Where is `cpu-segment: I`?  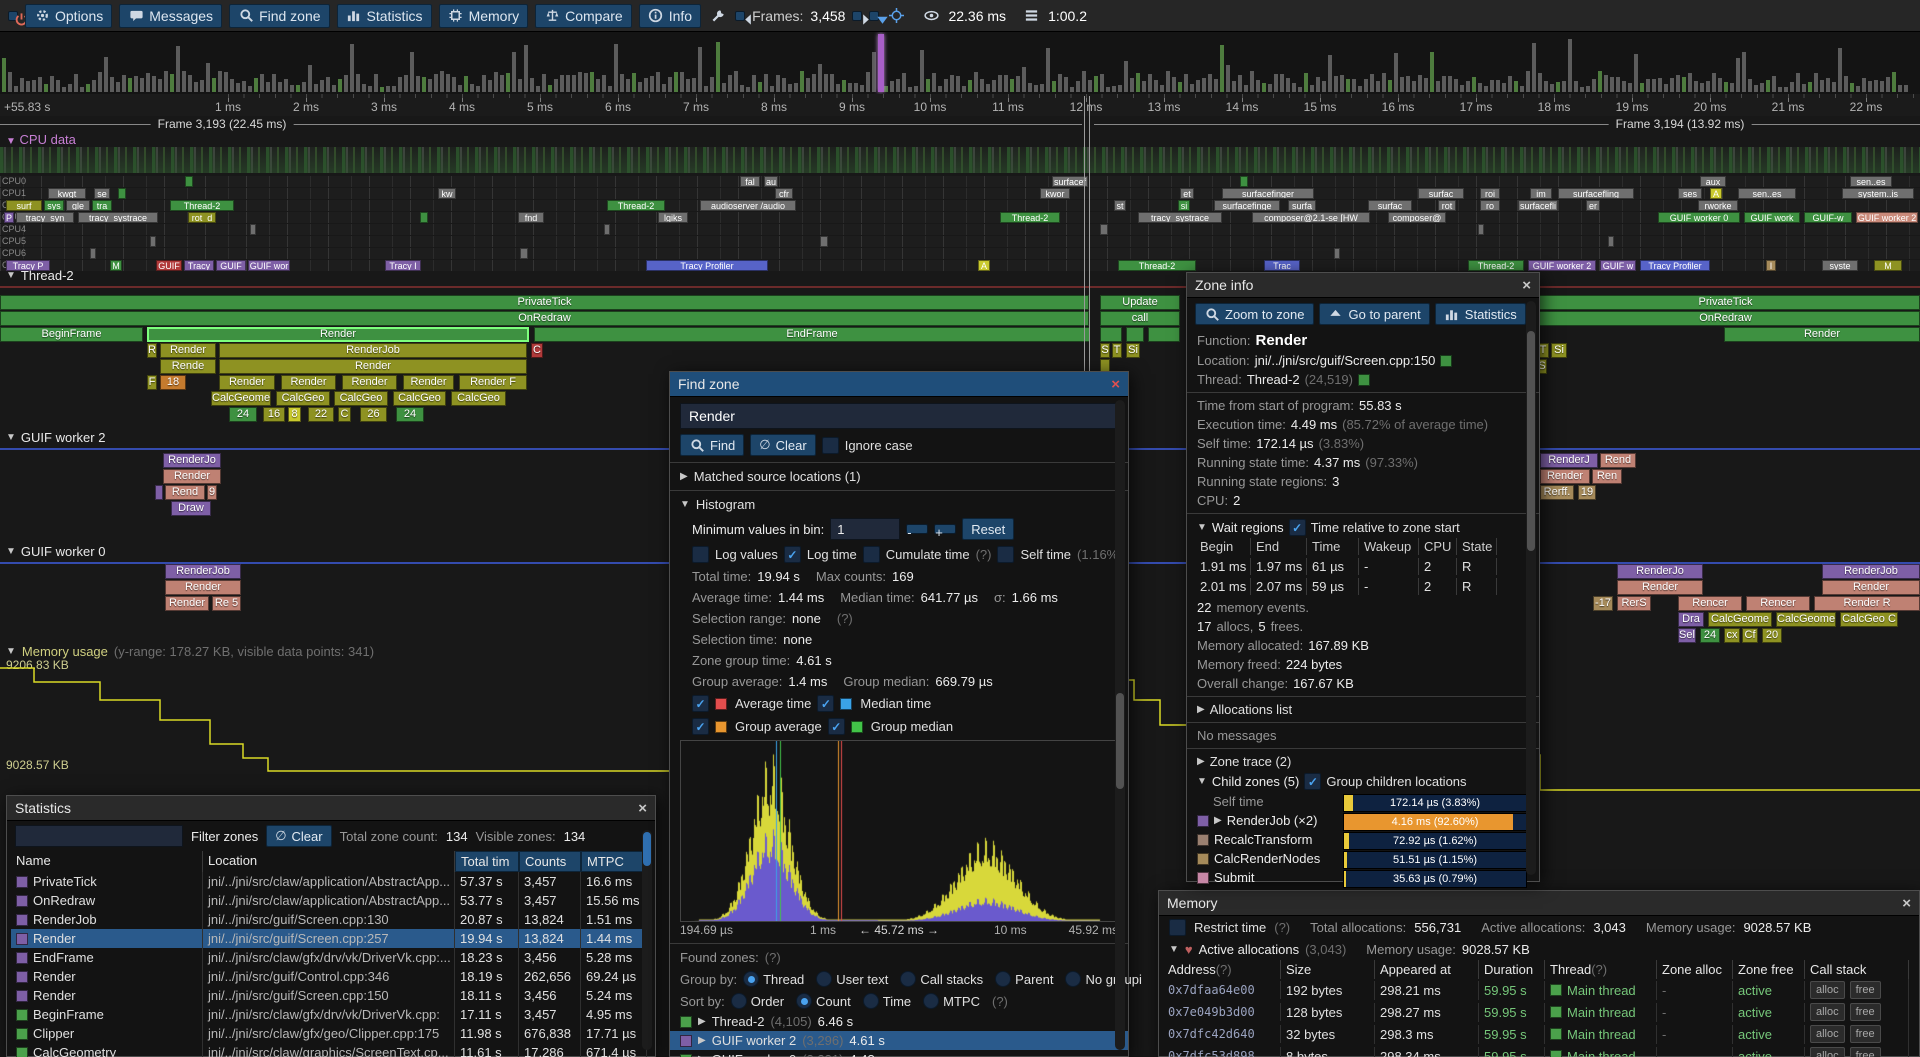
cpu-segment: I is located at coordinates (1771, 265).